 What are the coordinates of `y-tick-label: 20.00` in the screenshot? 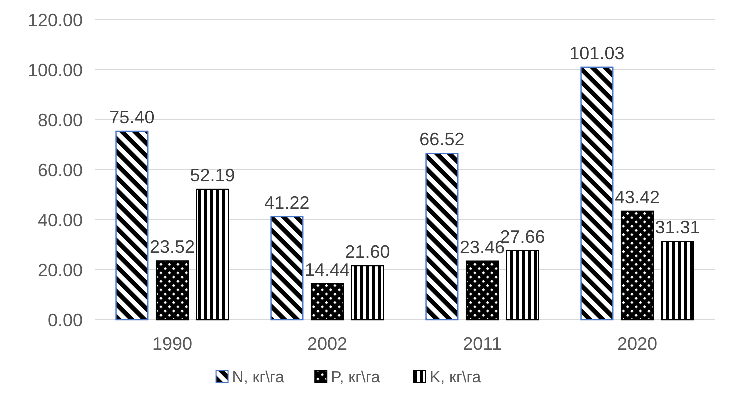 It's located at (60, 270).